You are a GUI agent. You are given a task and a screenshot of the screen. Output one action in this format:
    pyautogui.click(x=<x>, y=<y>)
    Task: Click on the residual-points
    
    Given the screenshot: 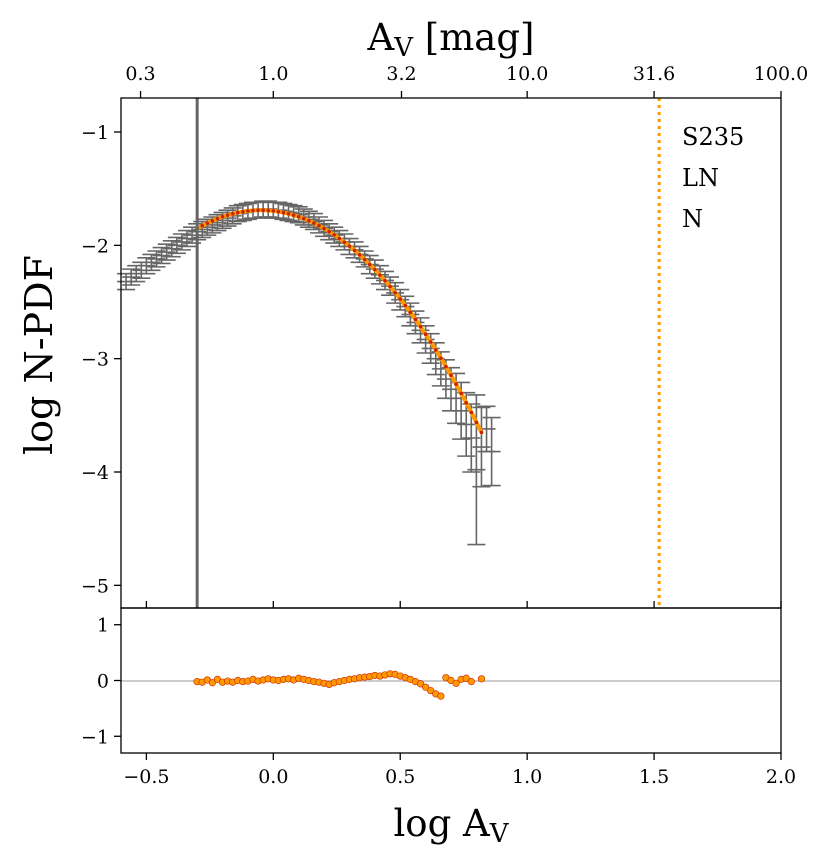 What is the action you would take?
    pyautogui.click(x=339, y=685)
    